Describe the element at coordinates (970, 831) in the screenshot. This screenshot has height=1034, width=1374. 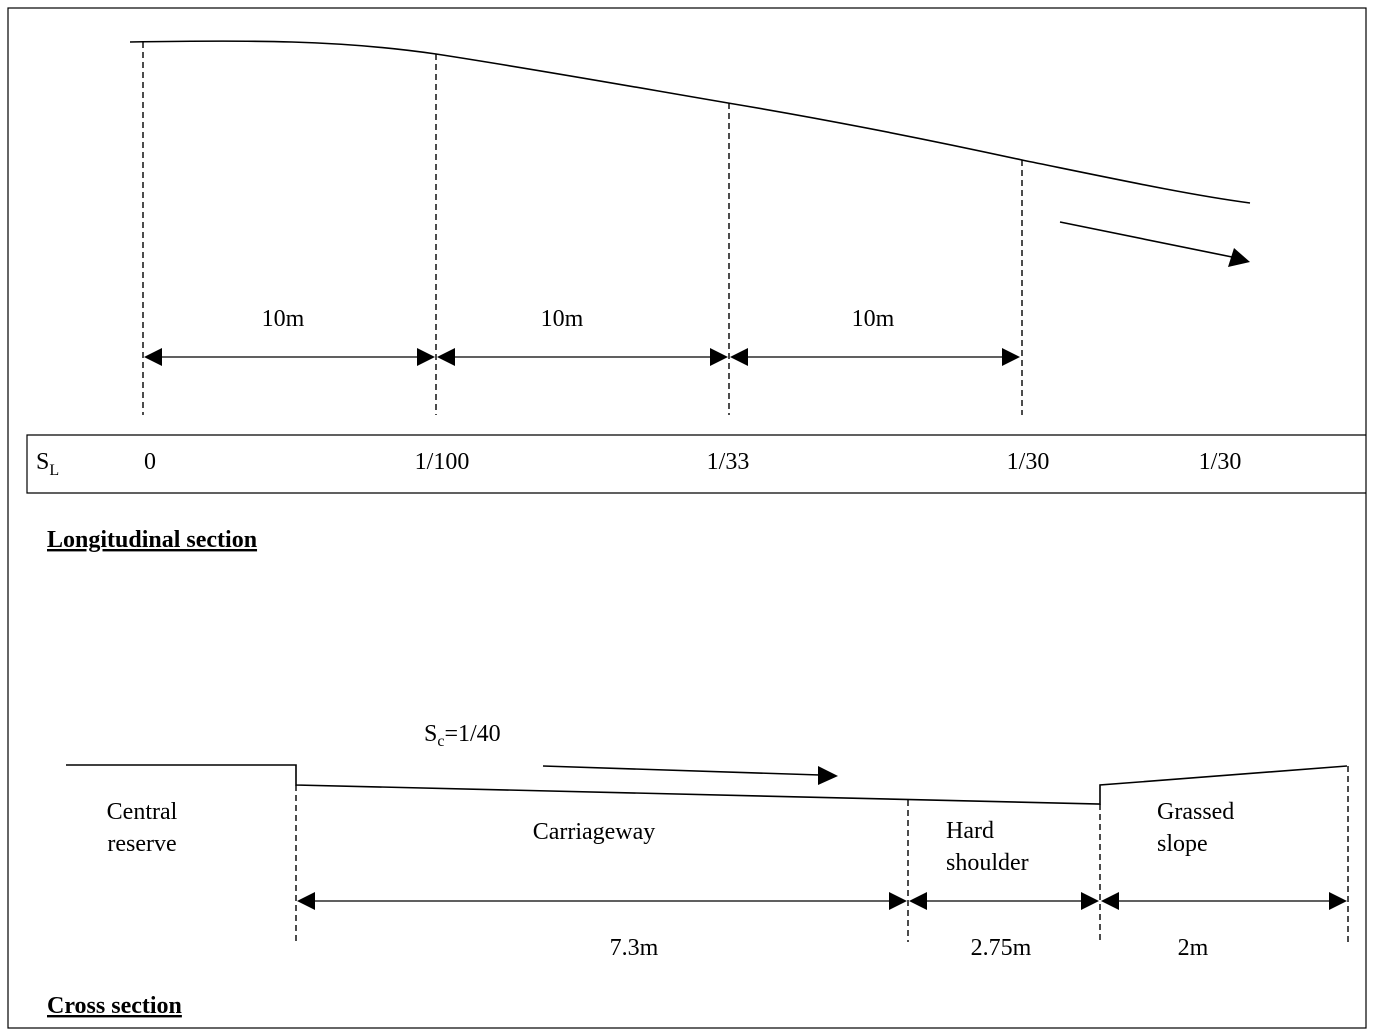
I see `hard-shoulder-label: Hard` at that location.